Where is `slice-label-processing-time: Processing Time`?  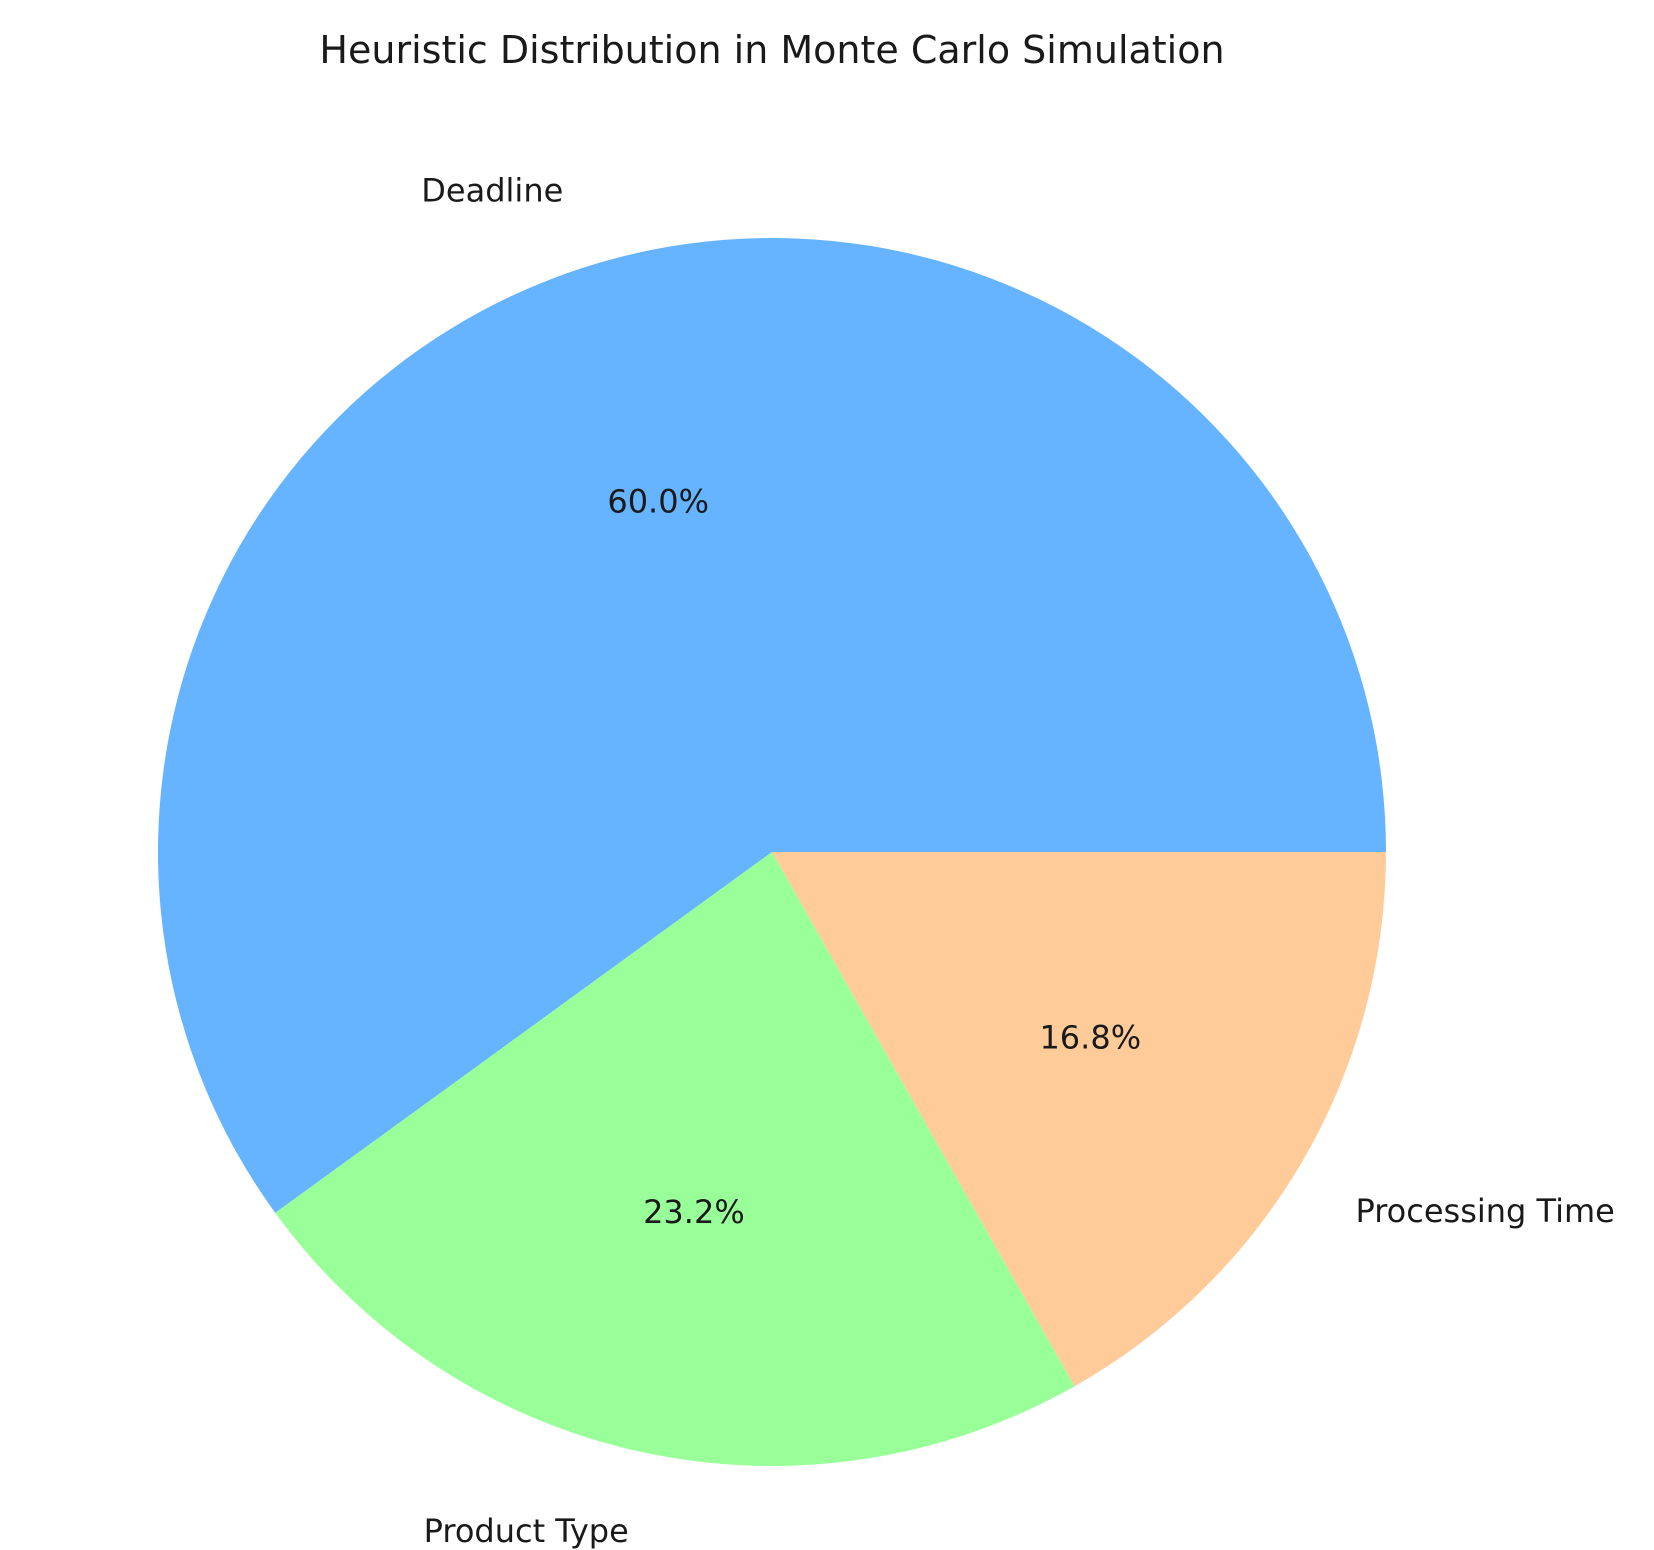
slice-label-processing-time: Processing Time is located at coordinates (1484, 1211).